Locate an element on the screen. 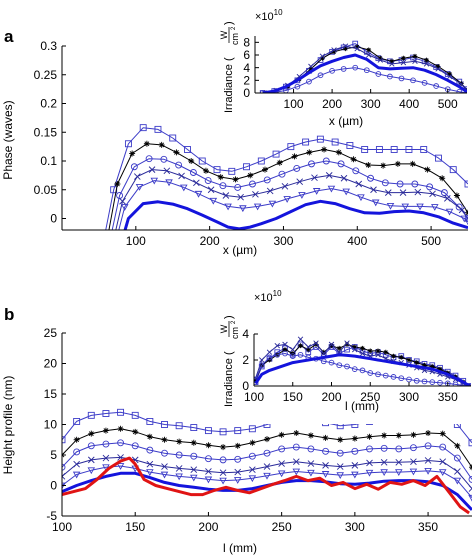 The image size is (474, 559). panel-b-y-tick-label: 5 is located at coordinates (53, 455).